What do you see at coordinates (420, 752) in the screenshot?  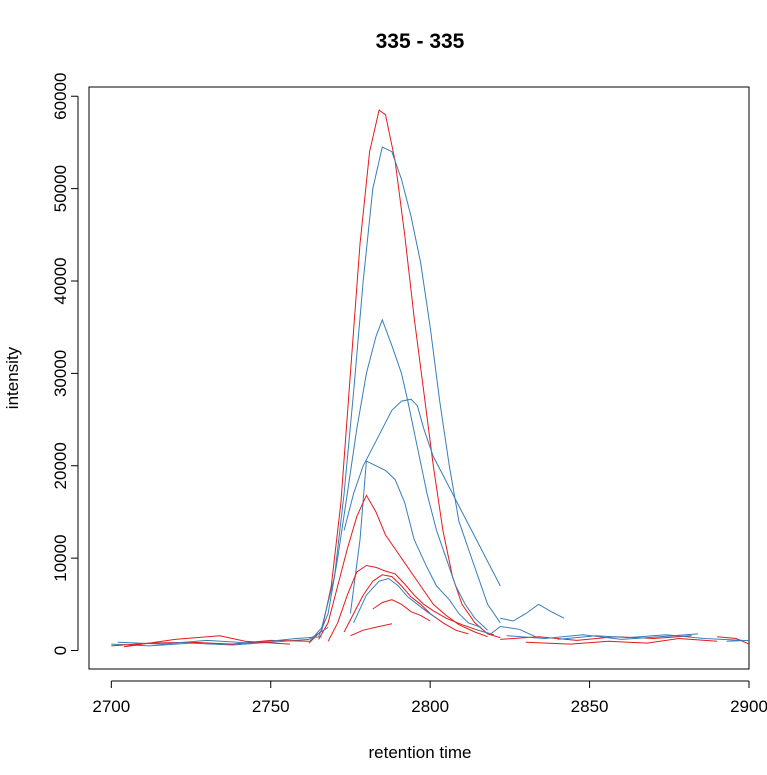 I see `x-axis-label: retention time` at bounding box center [420, 752].